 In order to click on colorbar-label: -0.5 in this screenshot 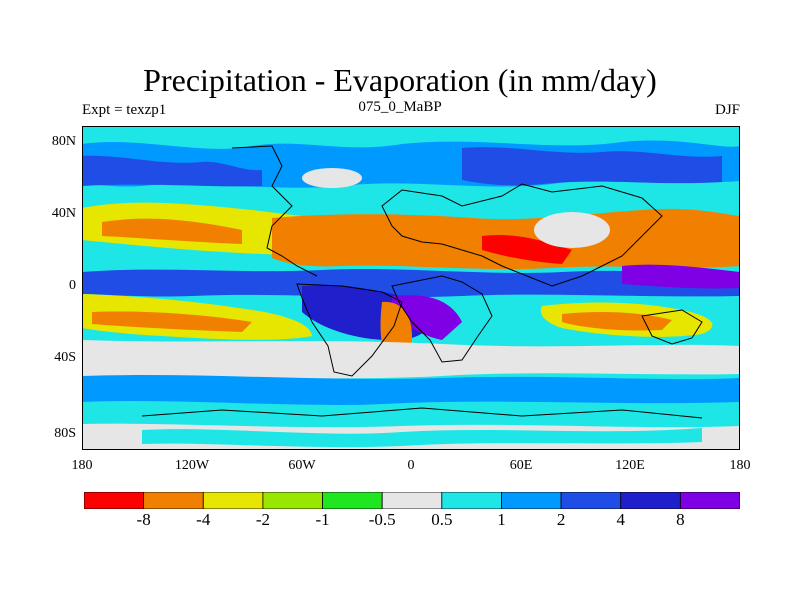, I will do `click(382, 519)`.